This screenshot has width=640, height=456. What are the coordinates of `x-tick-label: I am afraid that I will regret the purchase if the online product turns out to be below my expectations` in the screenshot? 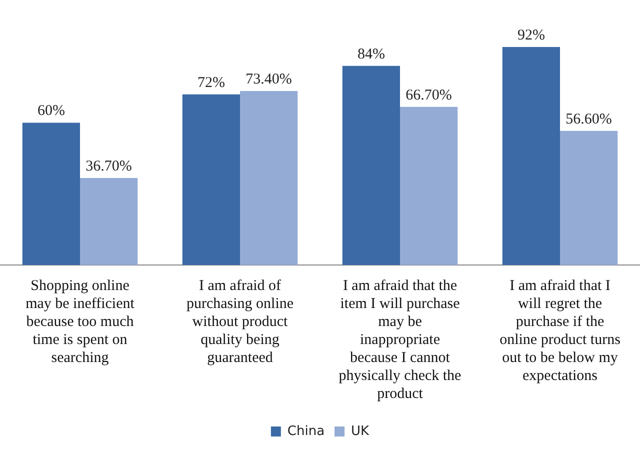 It's located at (560, 331).